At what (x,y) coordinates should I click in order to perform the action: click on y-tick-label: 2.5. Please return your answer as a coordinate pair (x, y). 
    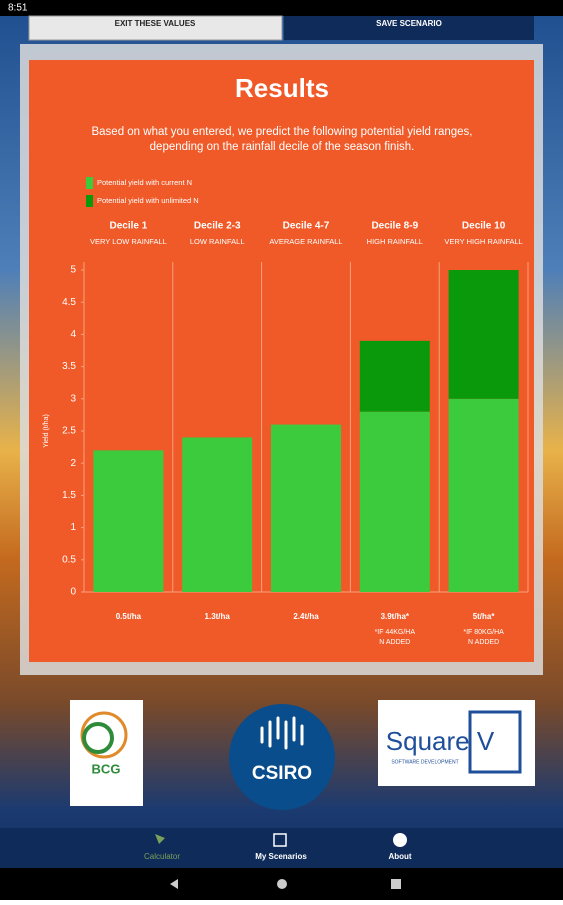
    Looking at the image, I should click on (69, 431).